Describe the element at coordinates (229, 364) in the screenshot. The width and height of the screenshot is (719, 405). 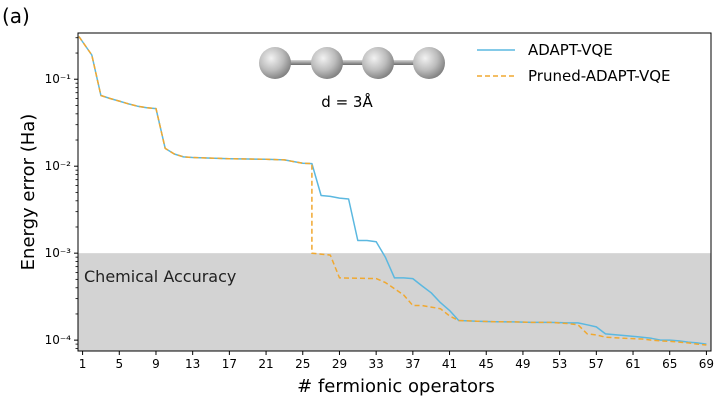
I see `x-tick-label: 17` at that location.